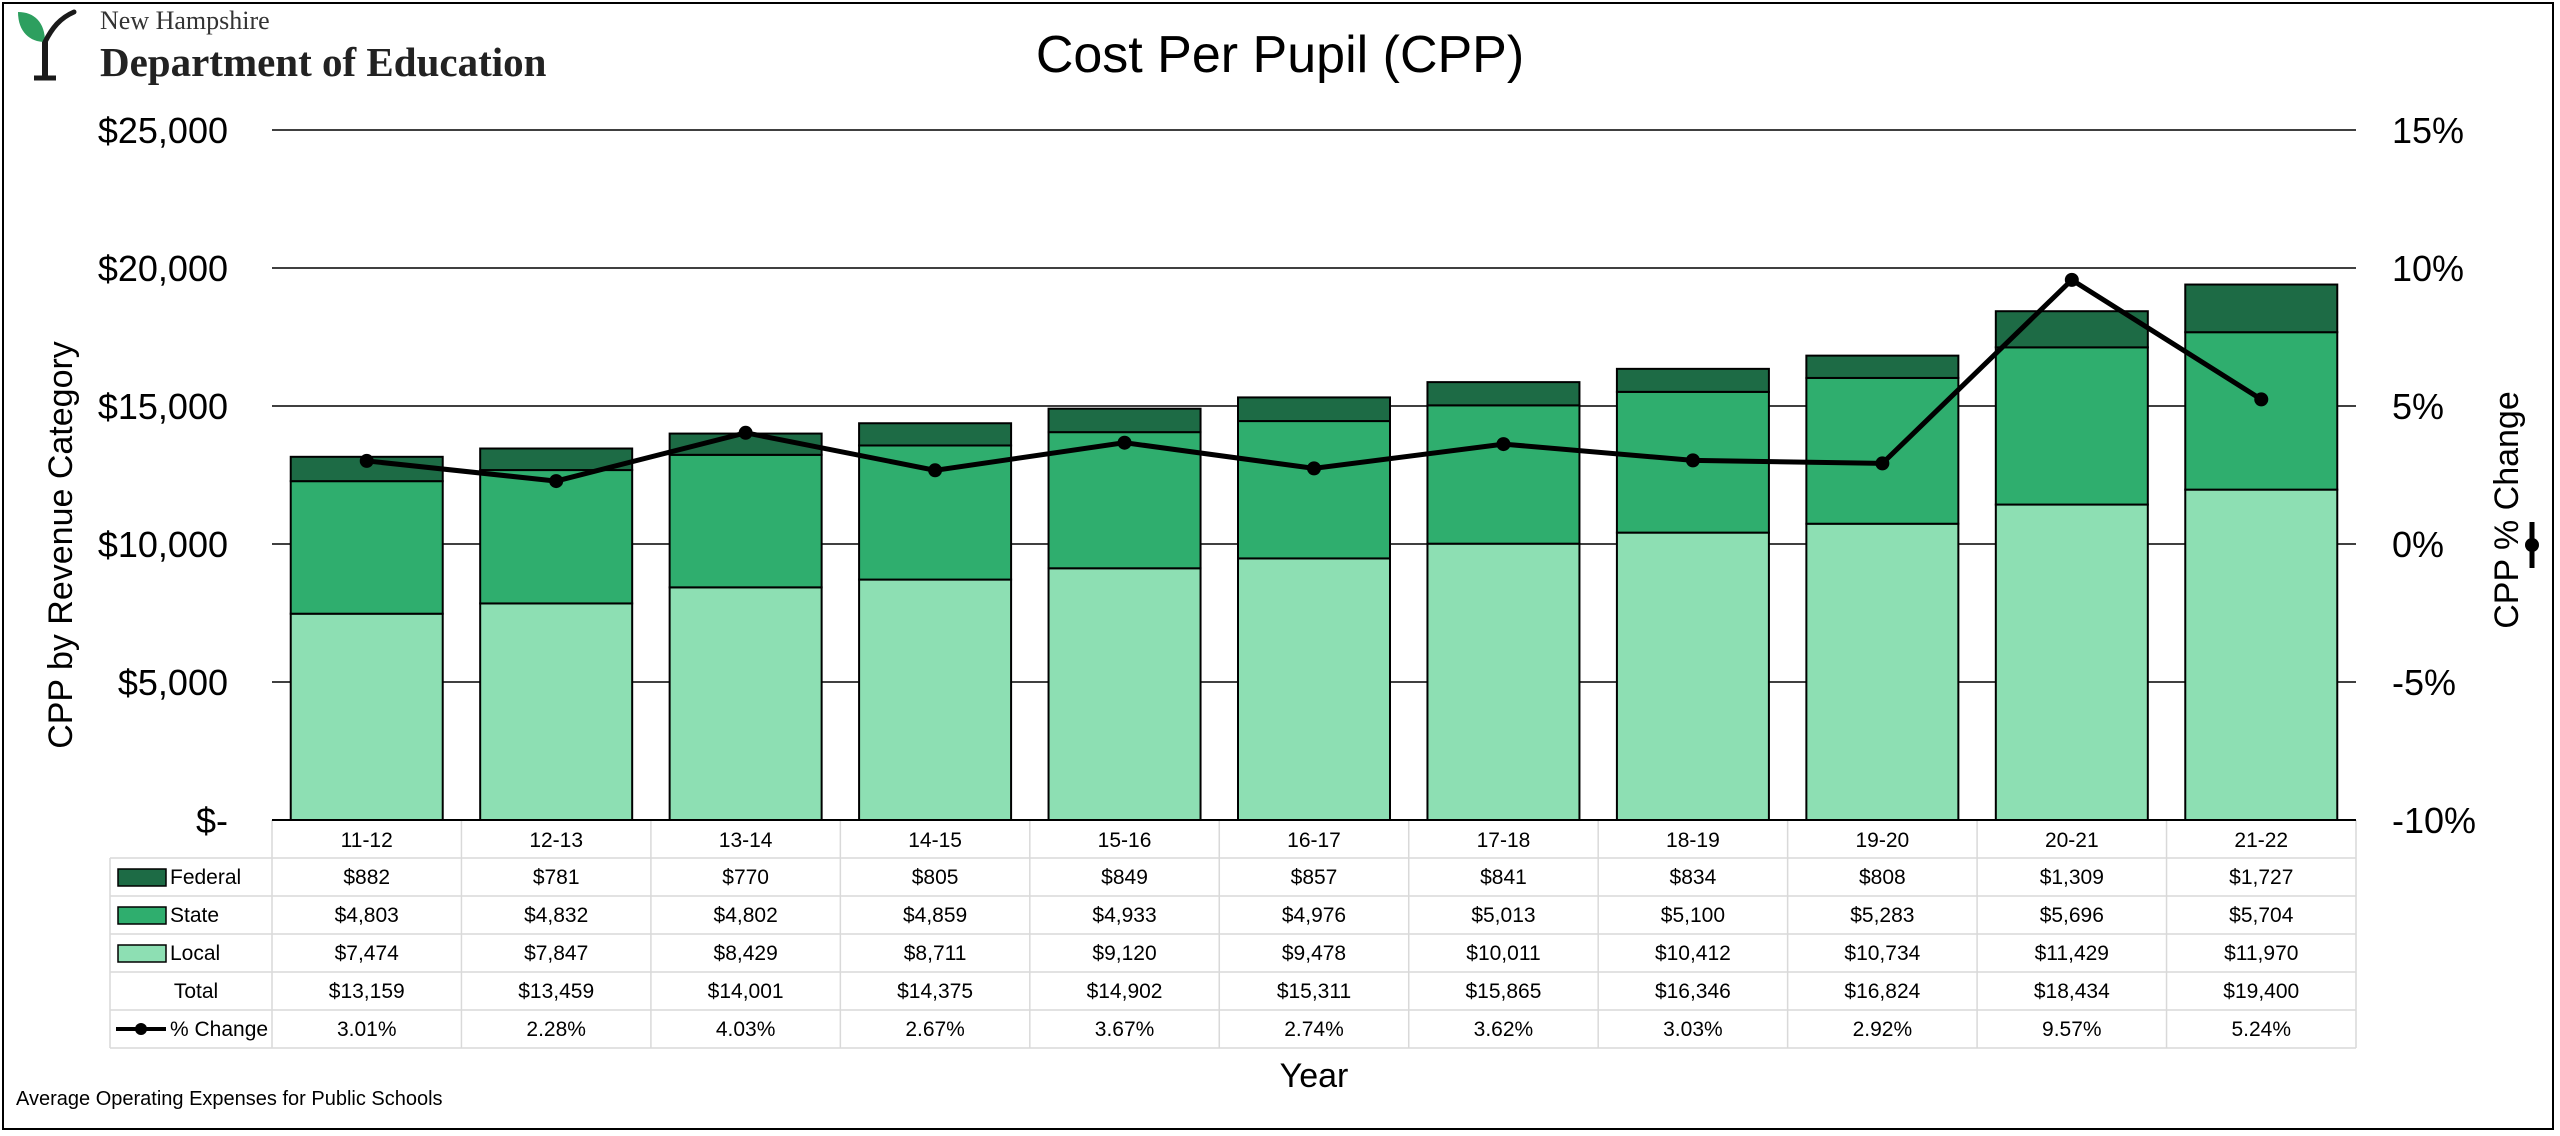  What do you see at coordinates (1125, 840) in the screenshot?
I see `x-tick-label: 15-16` at bounding box center [1125, 840].